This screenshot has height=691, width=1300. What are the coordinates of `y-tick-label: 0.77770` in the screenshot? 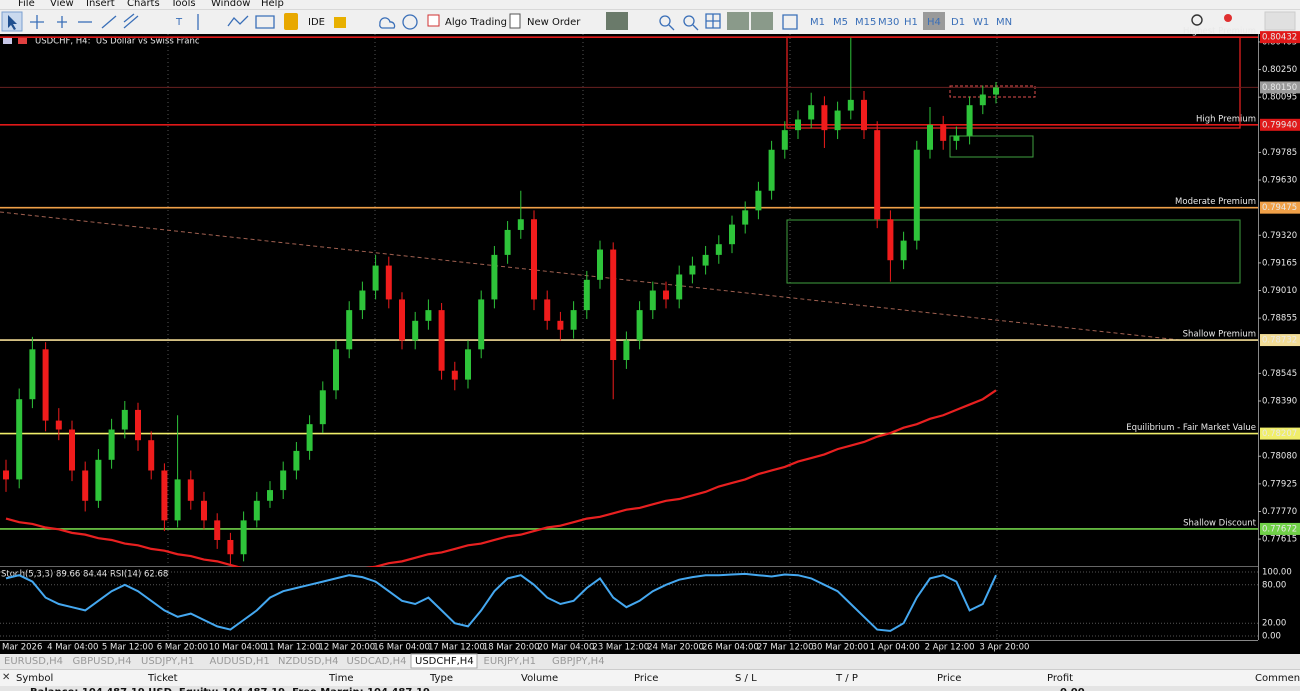 It's located at (1279, 512).